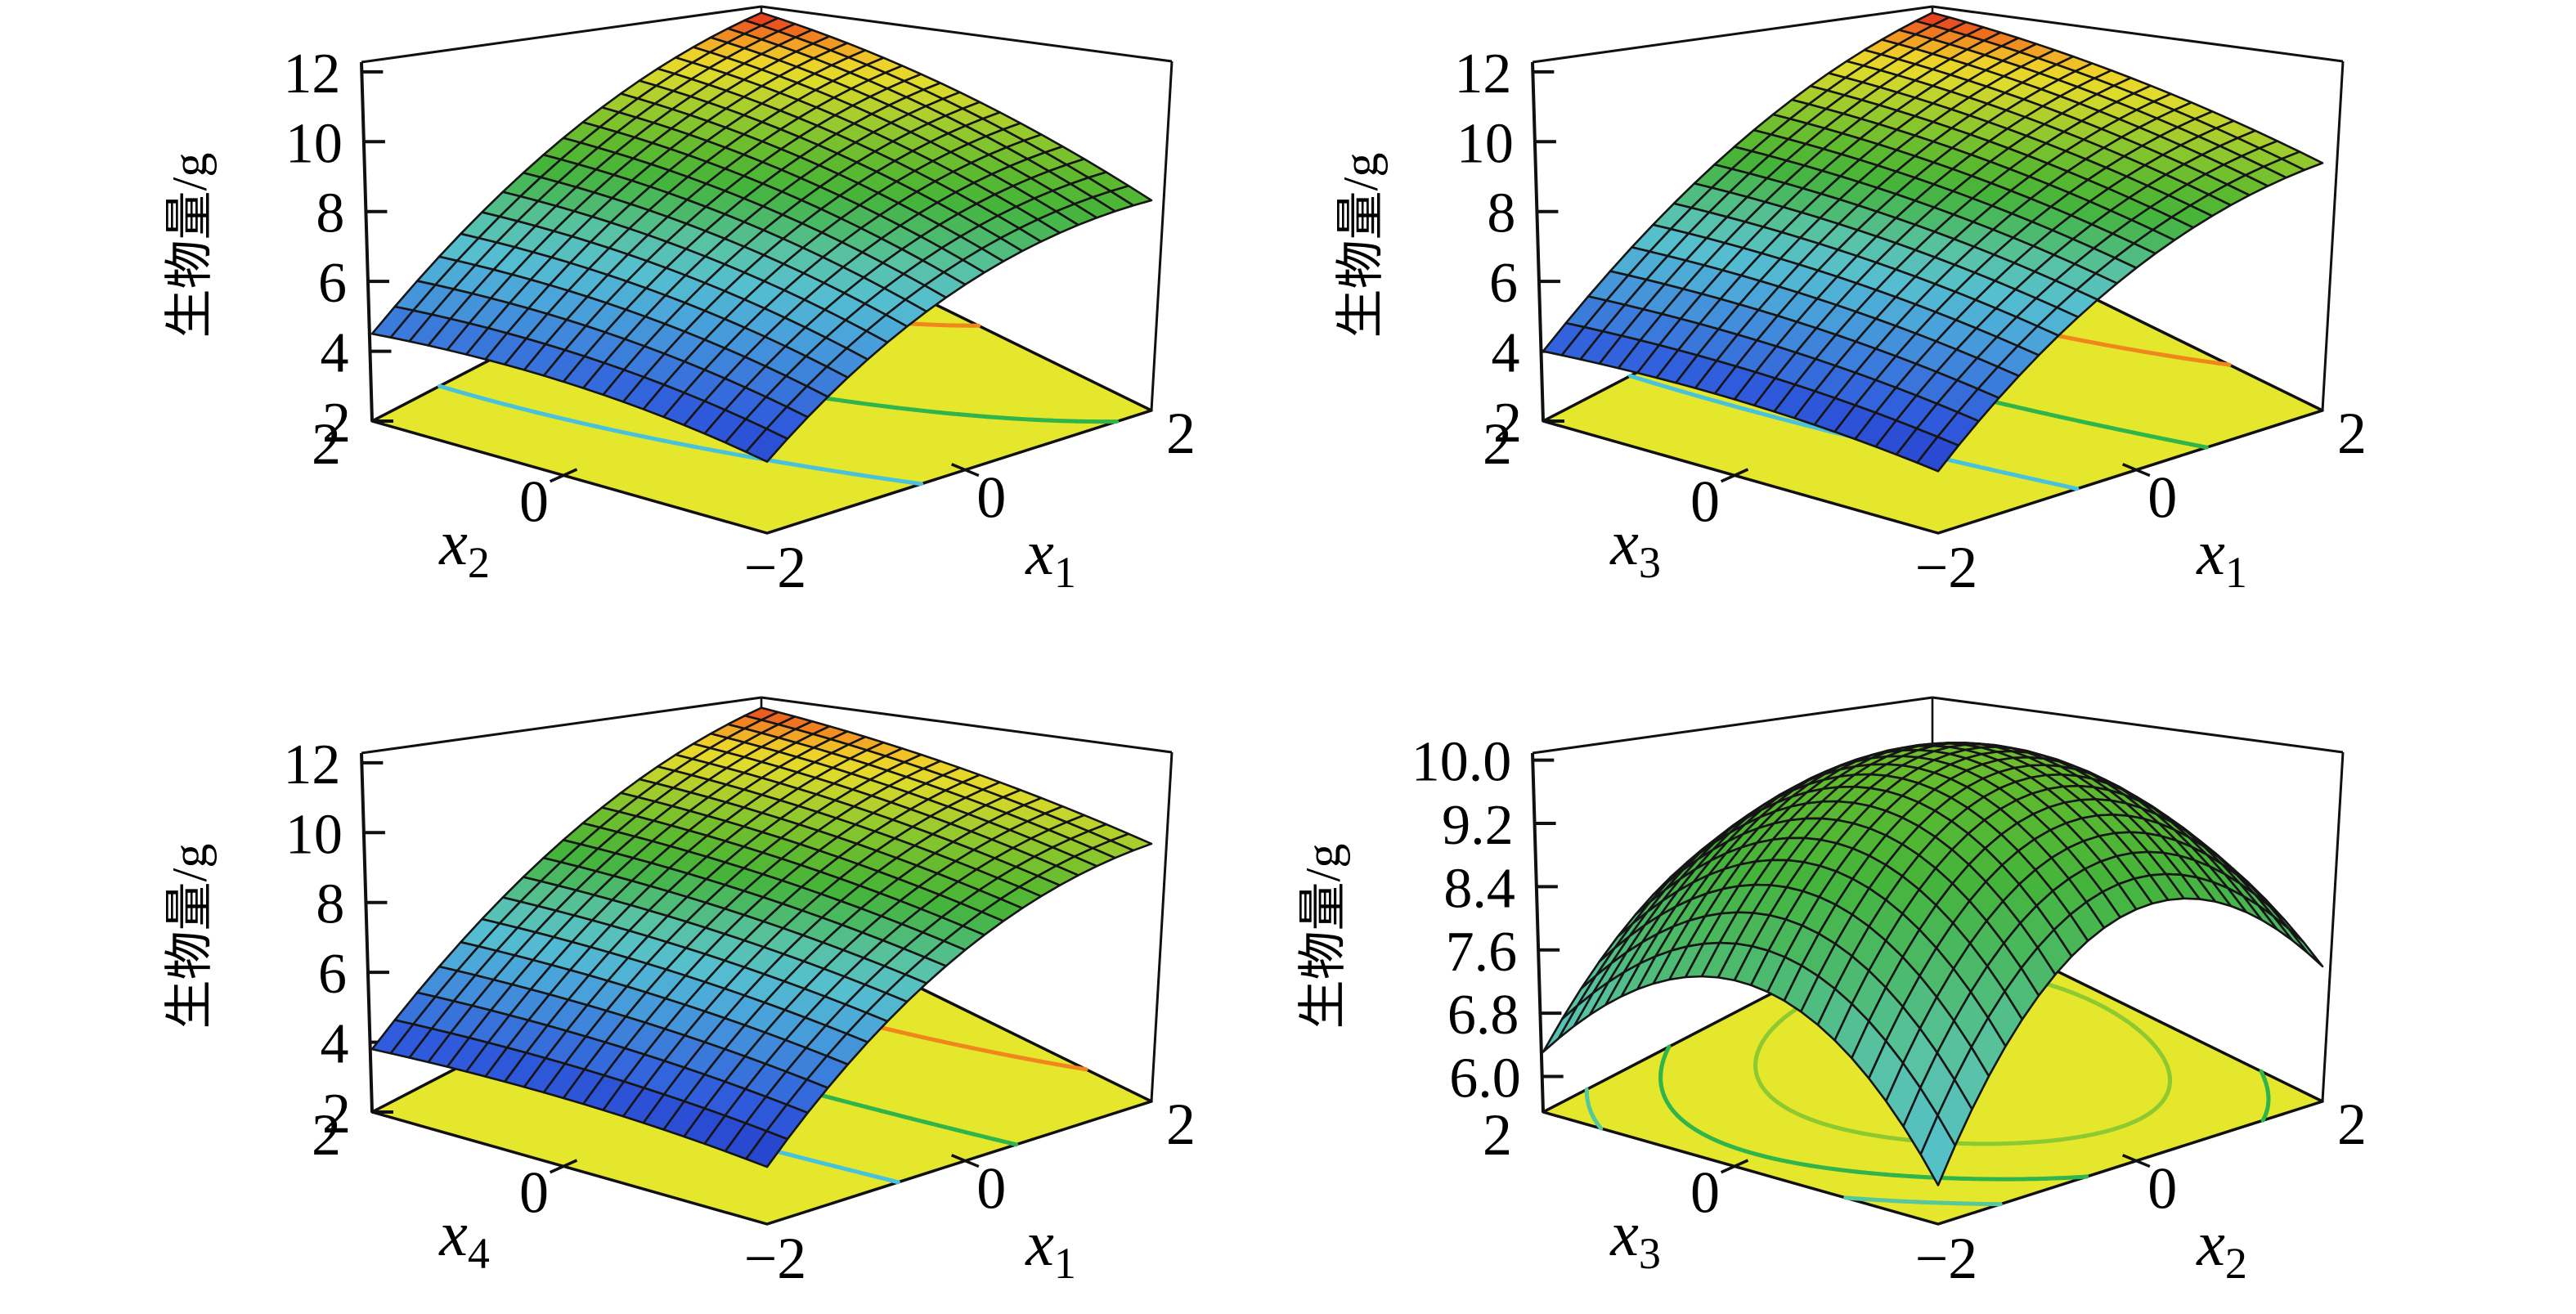  What do you see at coordinates (1927, 1066) in the screenshot?
I see `floor-contours` at bounding box center [1927, 1066].